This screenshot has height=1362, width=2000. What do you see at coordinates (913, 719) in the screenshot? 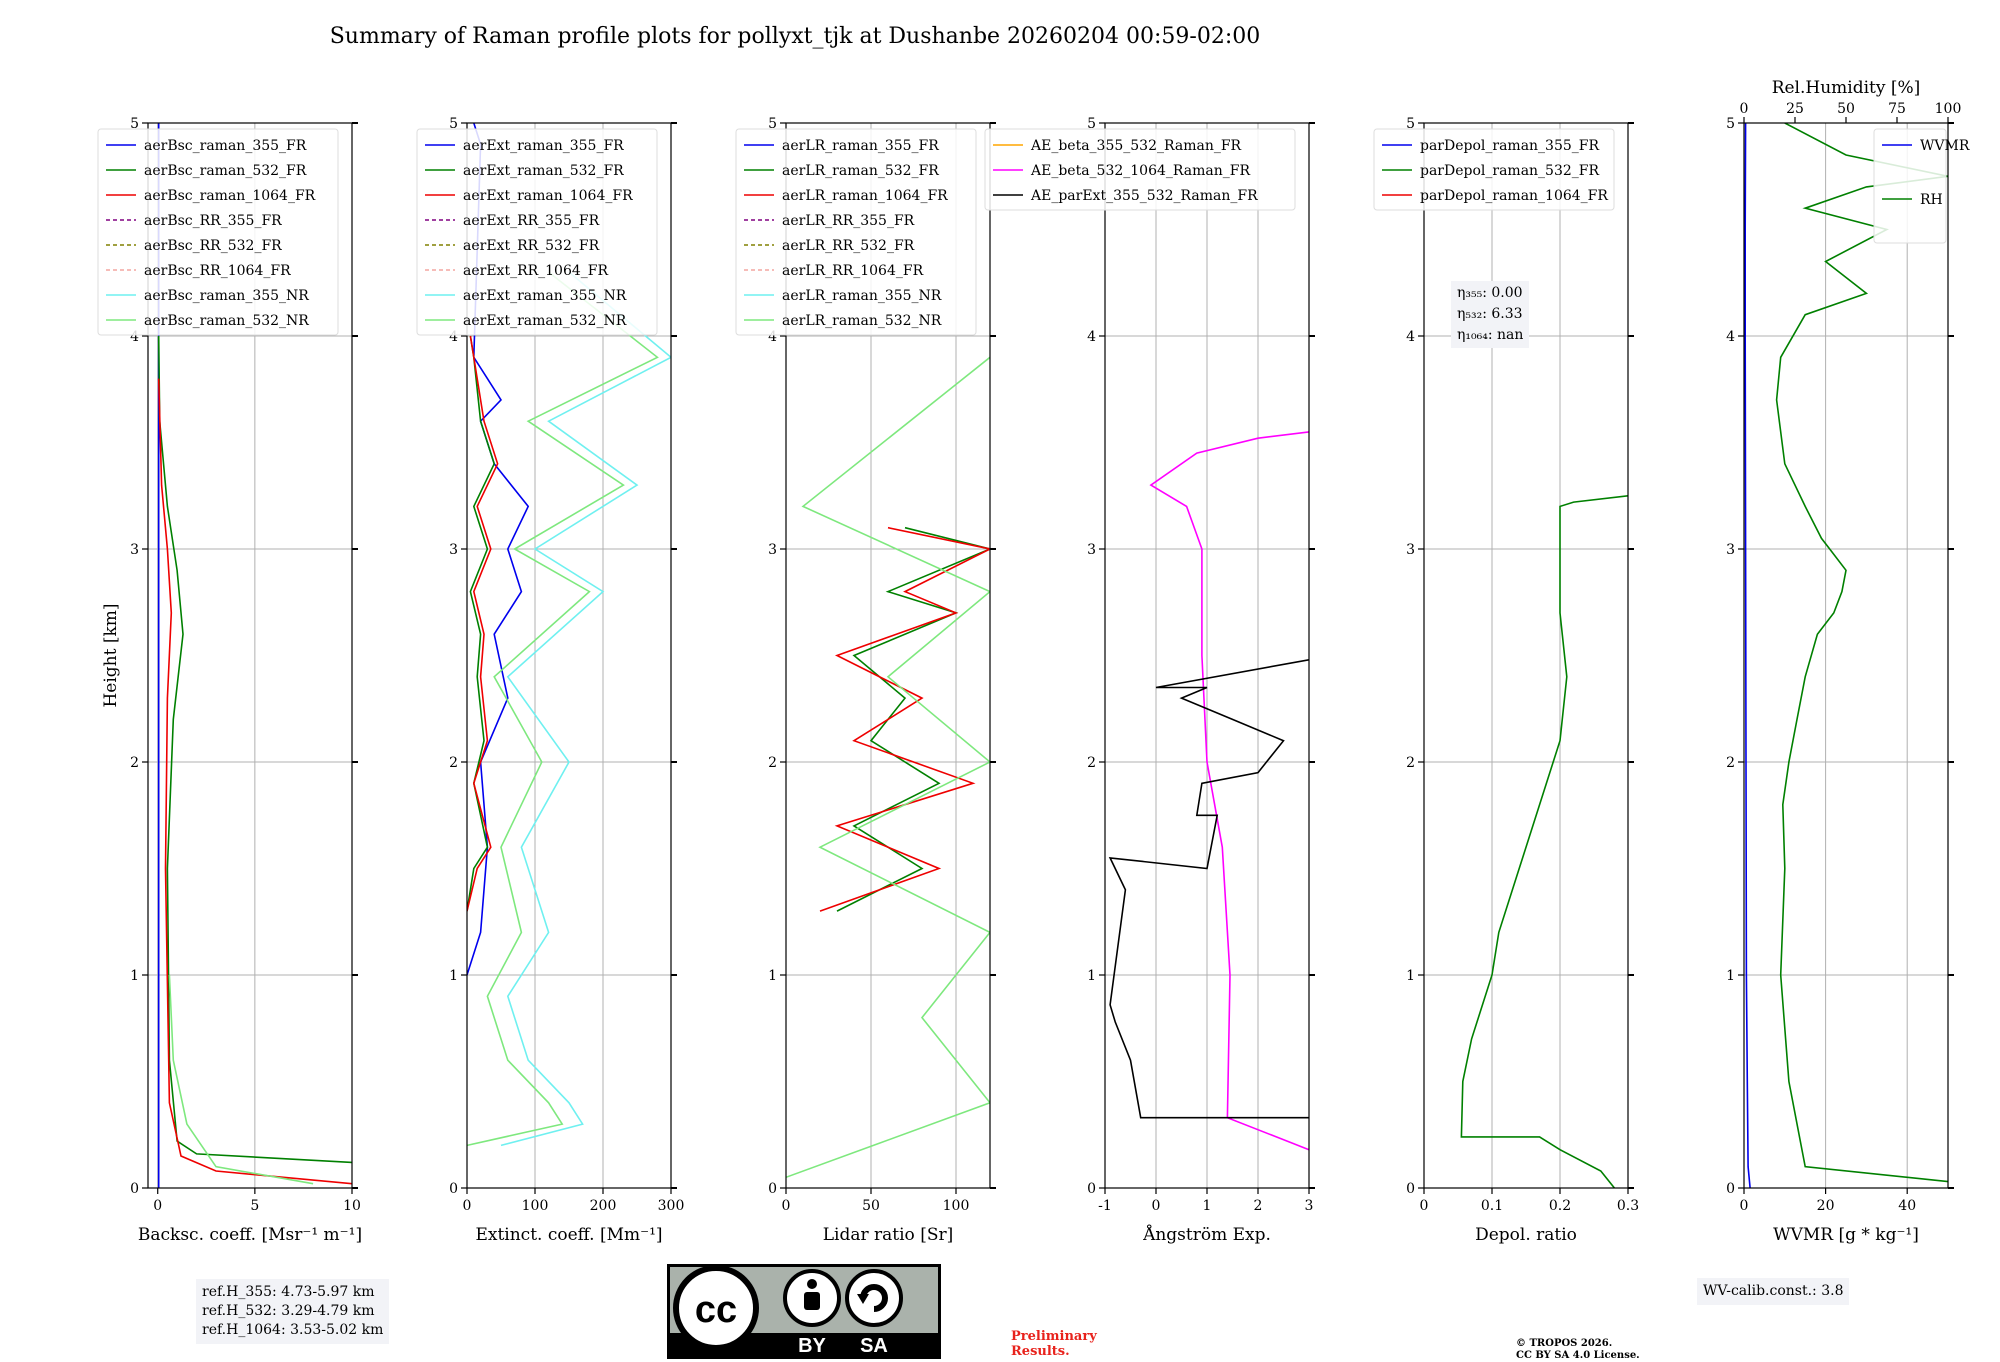
I see `series-line-aerLR_raman_532_FR` at bounding box center [913, 719].